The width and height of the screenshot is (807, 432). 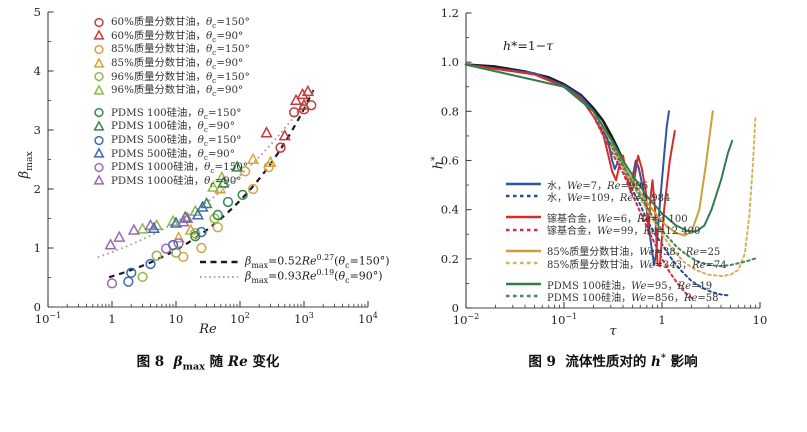 I want to click on fig8-data, so click(x=207, y=186).